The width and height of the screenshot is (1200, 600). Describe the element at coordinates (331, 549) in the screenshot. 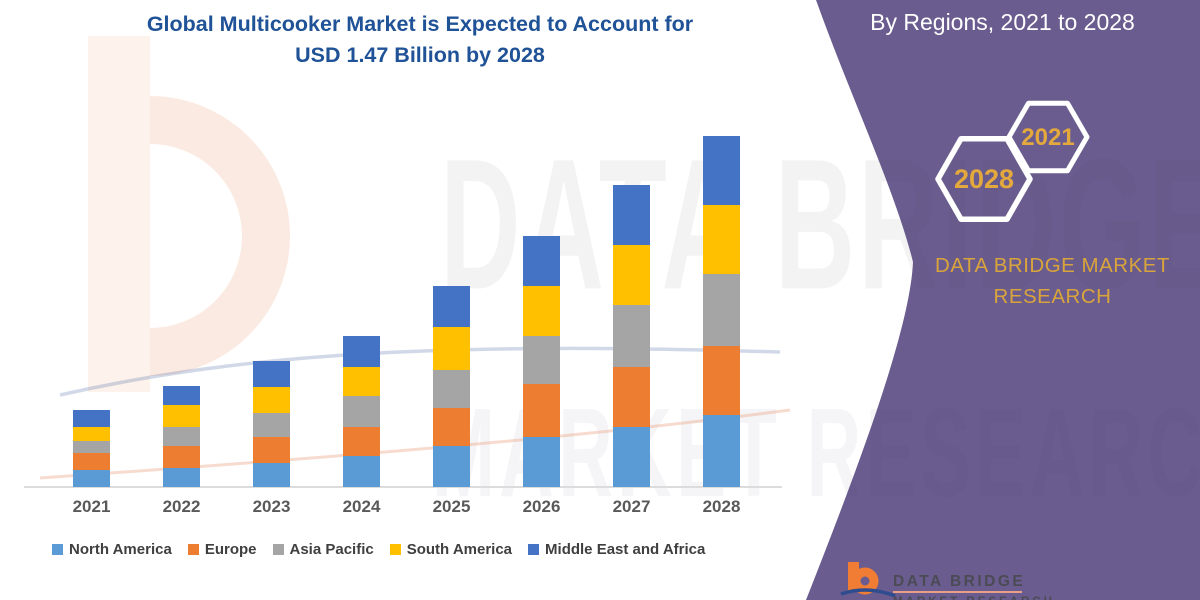

I see `legend-label: Asia Pacific` at that location.